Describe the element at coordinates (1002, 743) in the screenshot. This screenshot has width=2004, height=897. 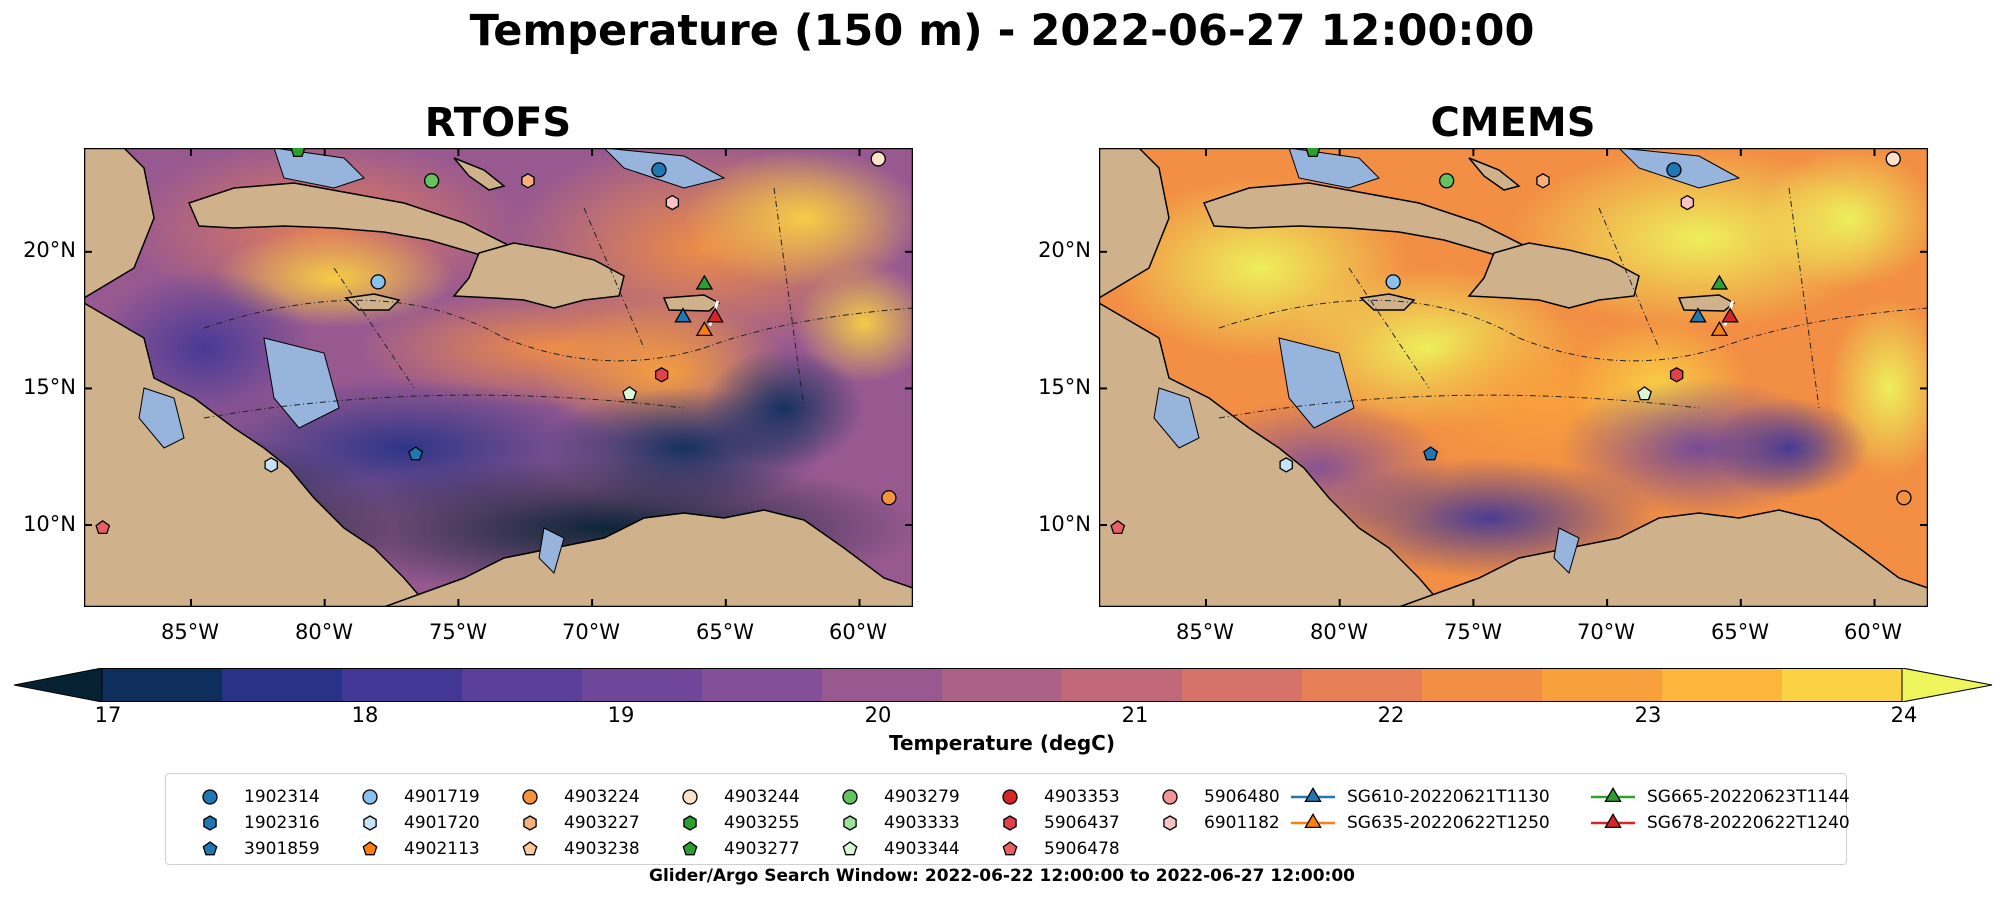
I see `colorbar-label: Temperature (degC)` at that location.